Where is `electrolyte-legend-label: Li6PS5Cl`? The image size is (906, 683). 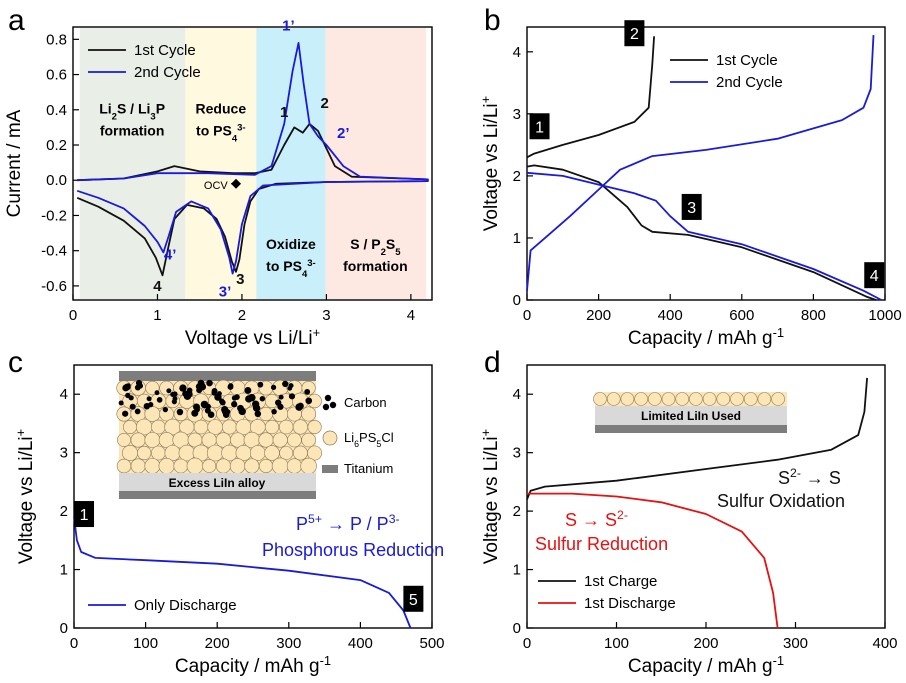
electrolyte-legend-label: Li6PS5Cl is located at coordinates (369, 439).